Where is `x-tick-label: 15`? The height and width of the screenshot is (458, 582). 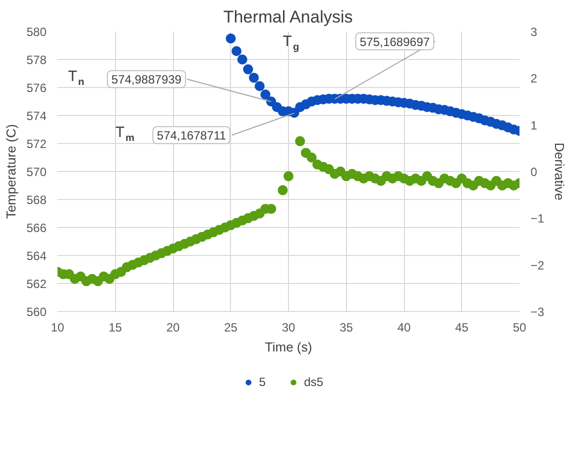
x-tick-label: 15 is located at coordinates (115, 327).